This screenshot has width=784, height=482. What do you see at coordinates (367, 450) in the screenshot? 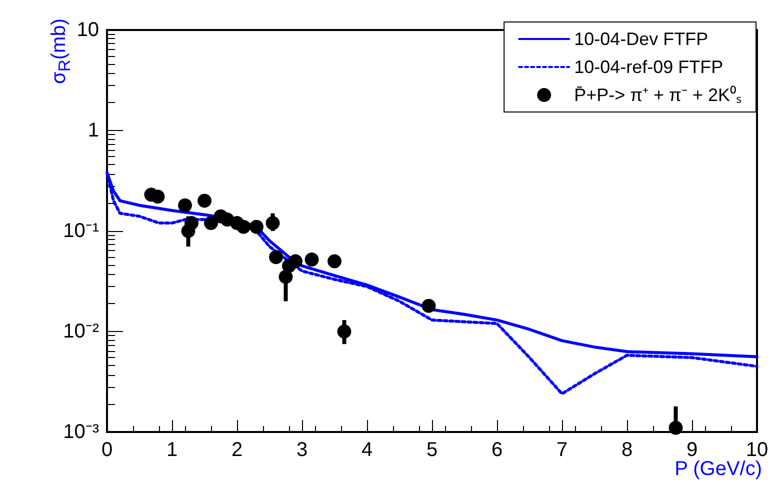
I see `x-tick-label: 4` at bounding box center [367, 450].